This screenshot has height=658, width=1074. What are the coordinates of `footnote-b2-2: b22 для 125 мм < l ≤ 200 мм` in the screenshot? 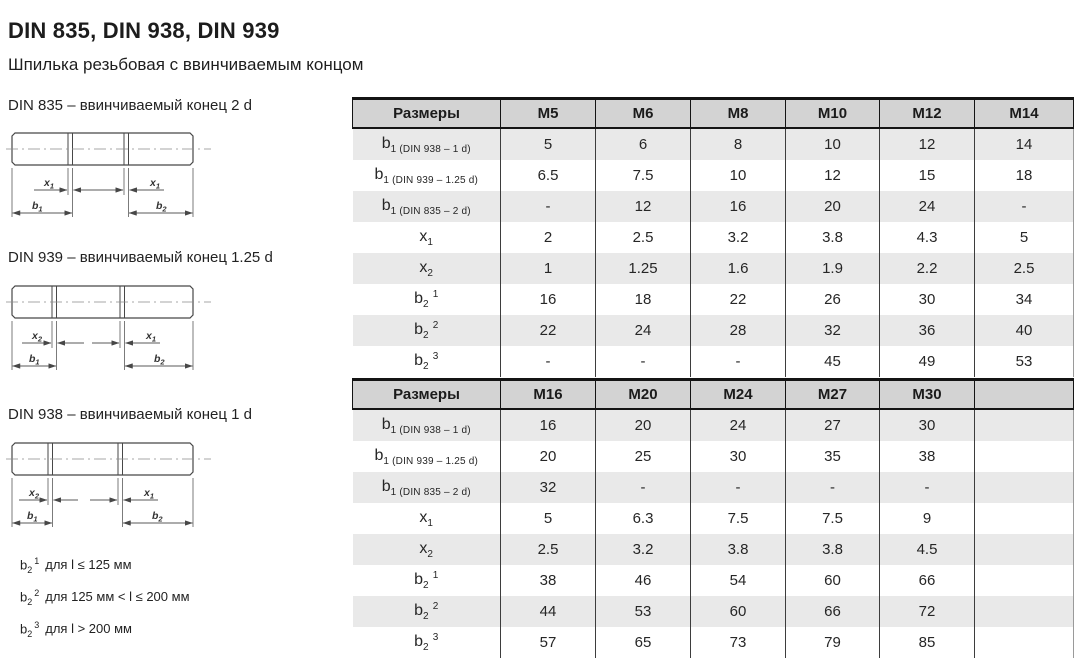 It's located at (105, 597).